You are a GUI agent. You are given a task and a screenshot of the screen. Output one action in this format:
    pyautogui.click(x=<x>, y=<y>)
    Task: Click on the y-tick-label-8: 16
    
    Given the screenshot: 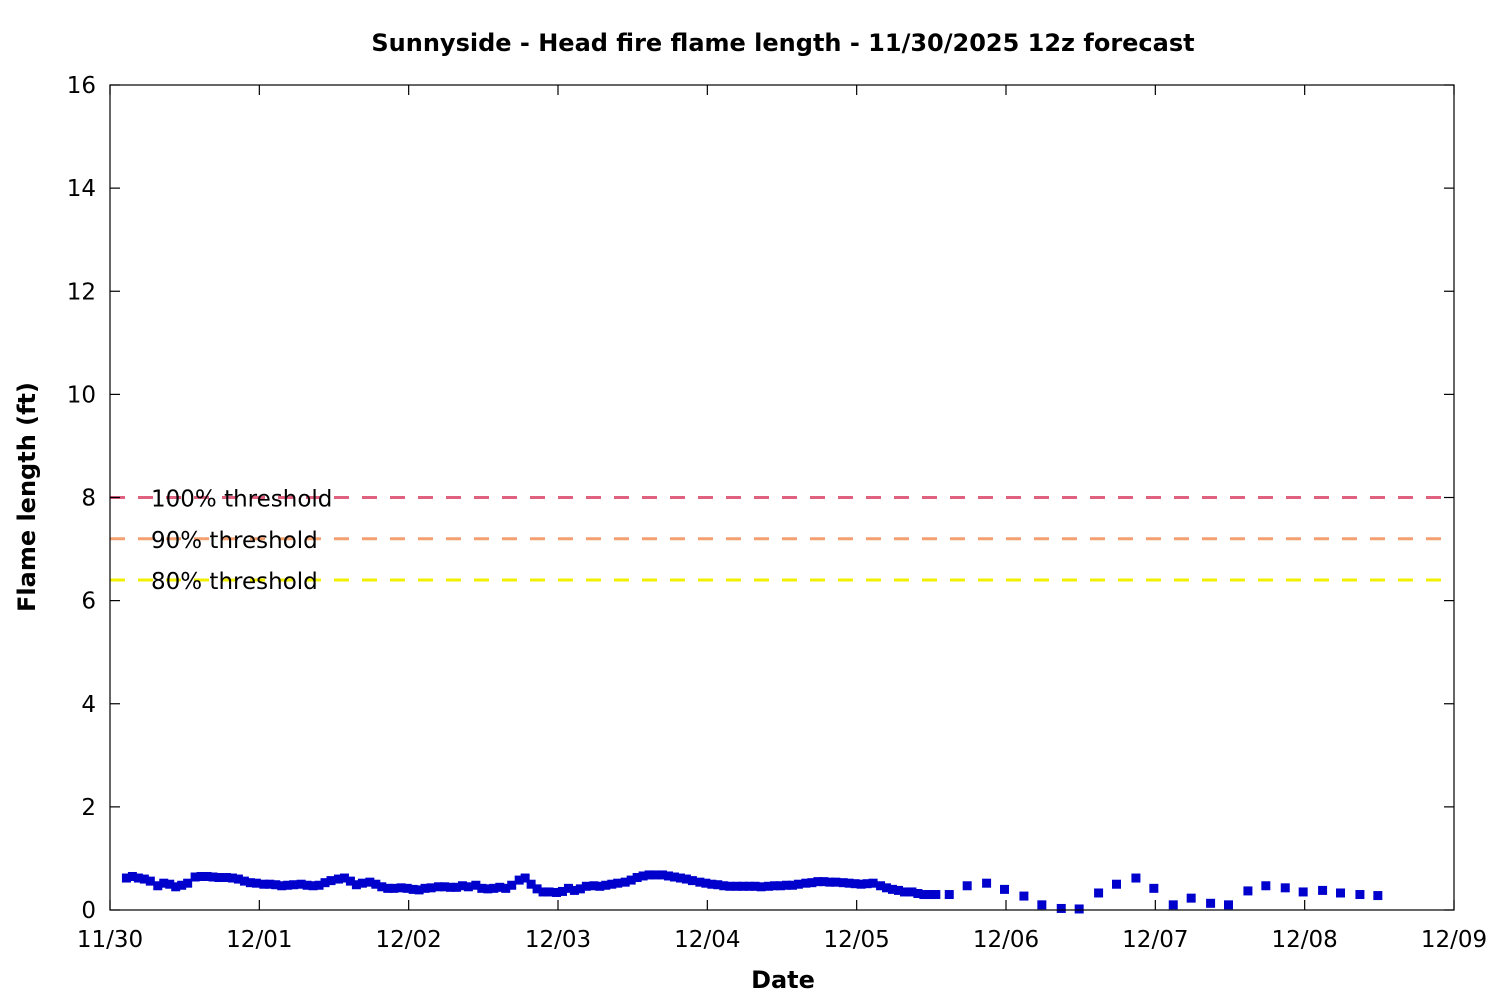 What is the action you would take?
    pyautogui.click(x=81, y=86)
    